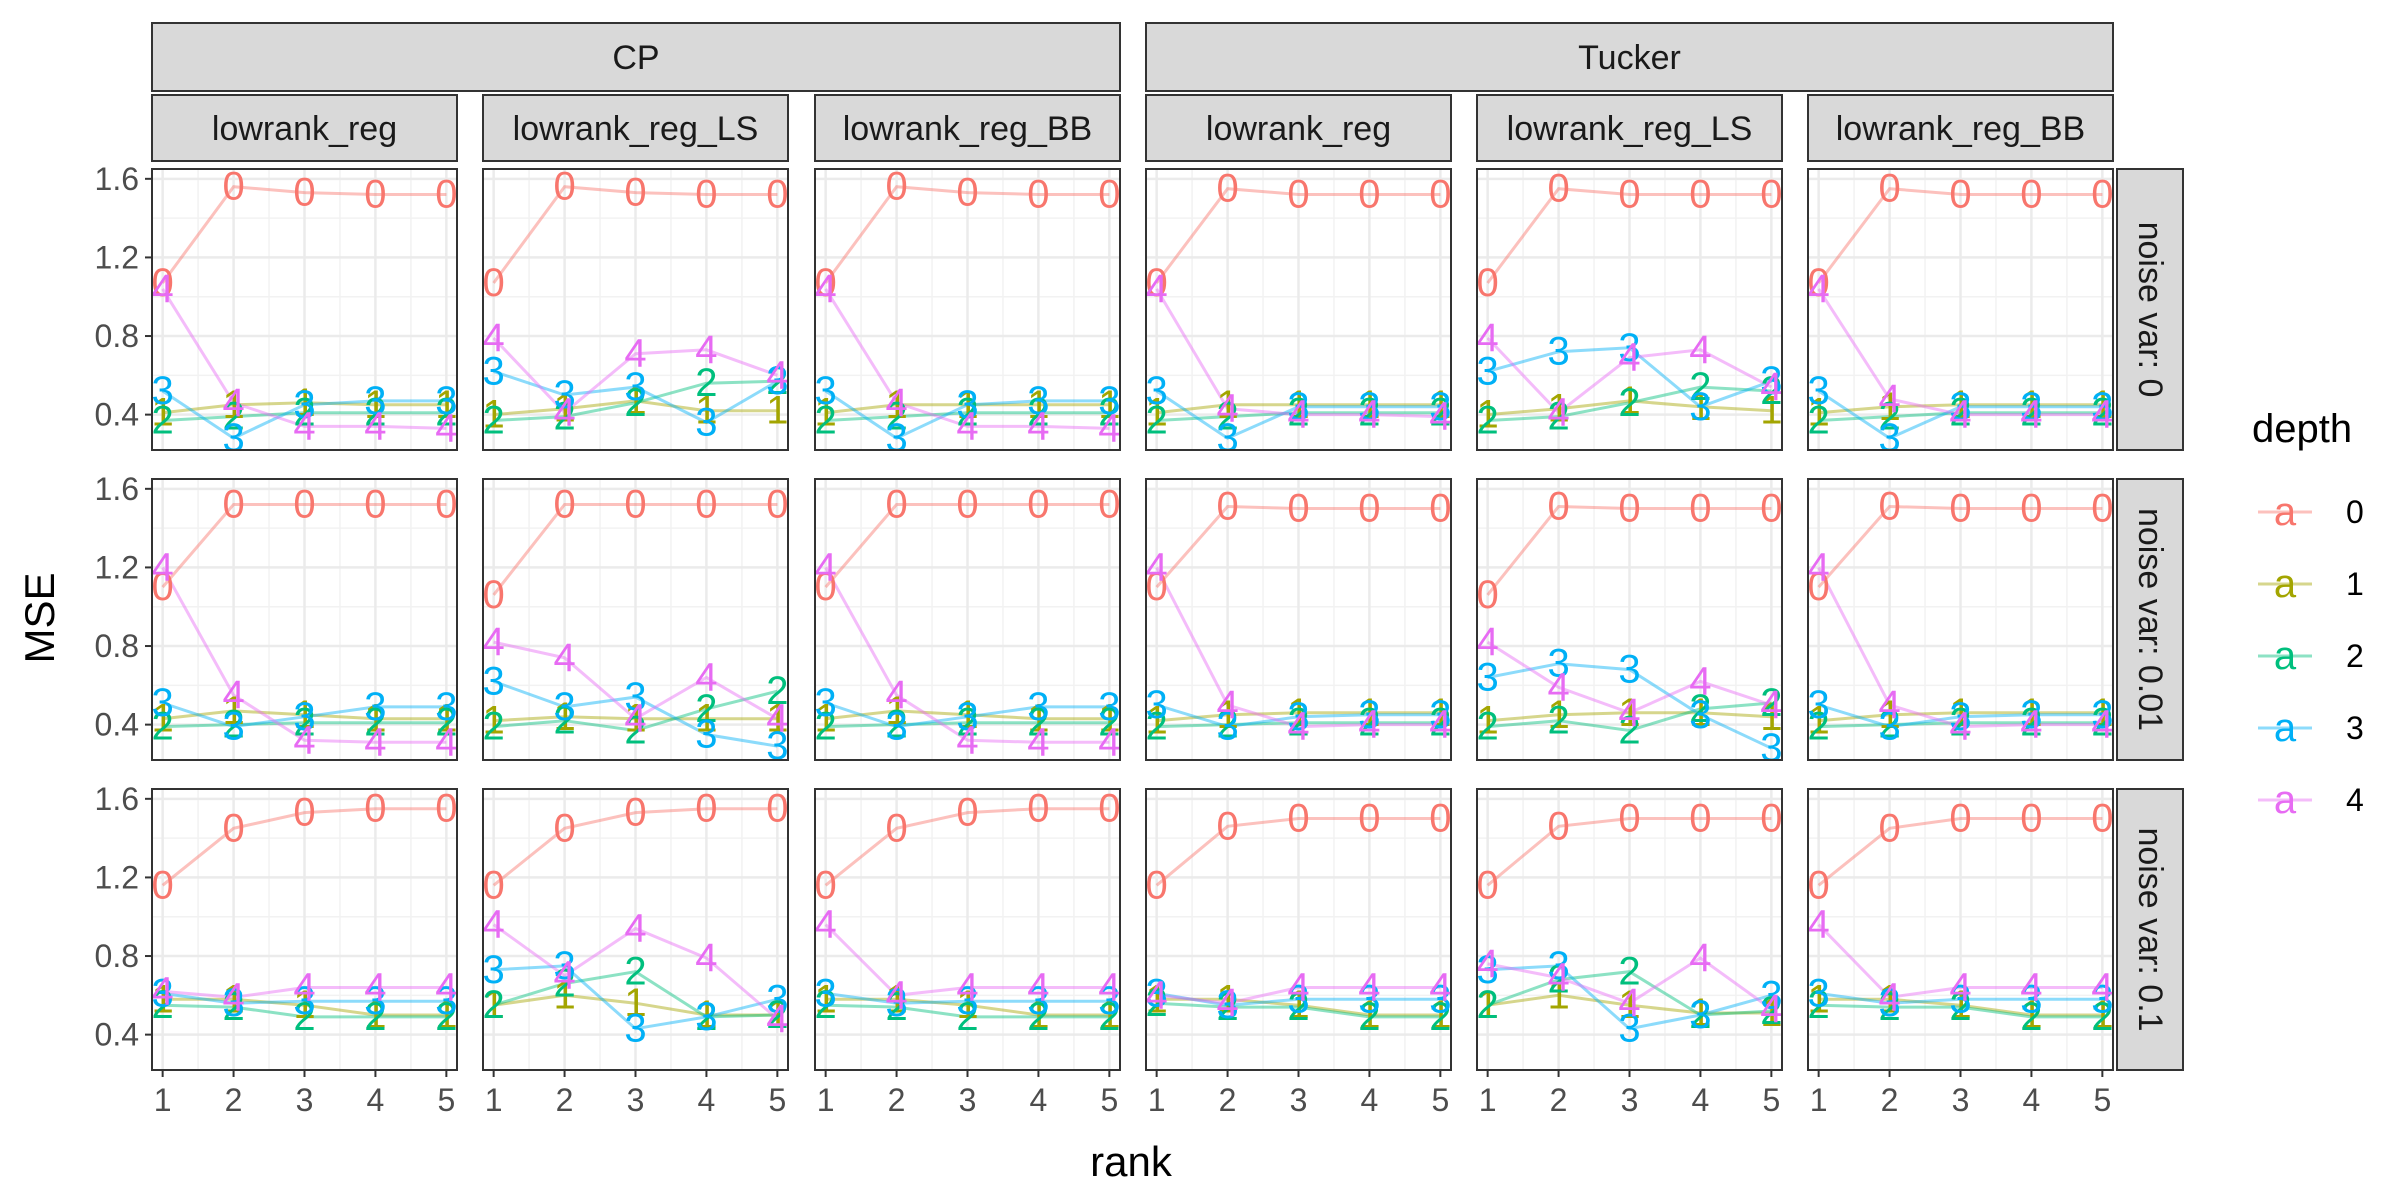 Image resolution: width=2400 pixels, height=1200 pixels. What do you see at coordinates (2308, 614) in the screenshot?
I see `legend: depth a 0 a 1 a 2 a 3 a 4` at bounding box center [2308, 614].